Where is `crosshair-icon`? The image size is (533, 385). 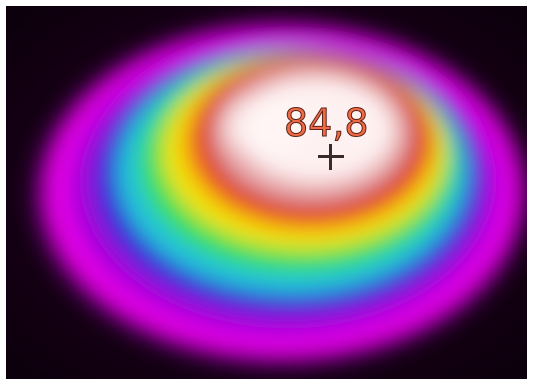
crosshair-icon is located at coordinates (331, 157).